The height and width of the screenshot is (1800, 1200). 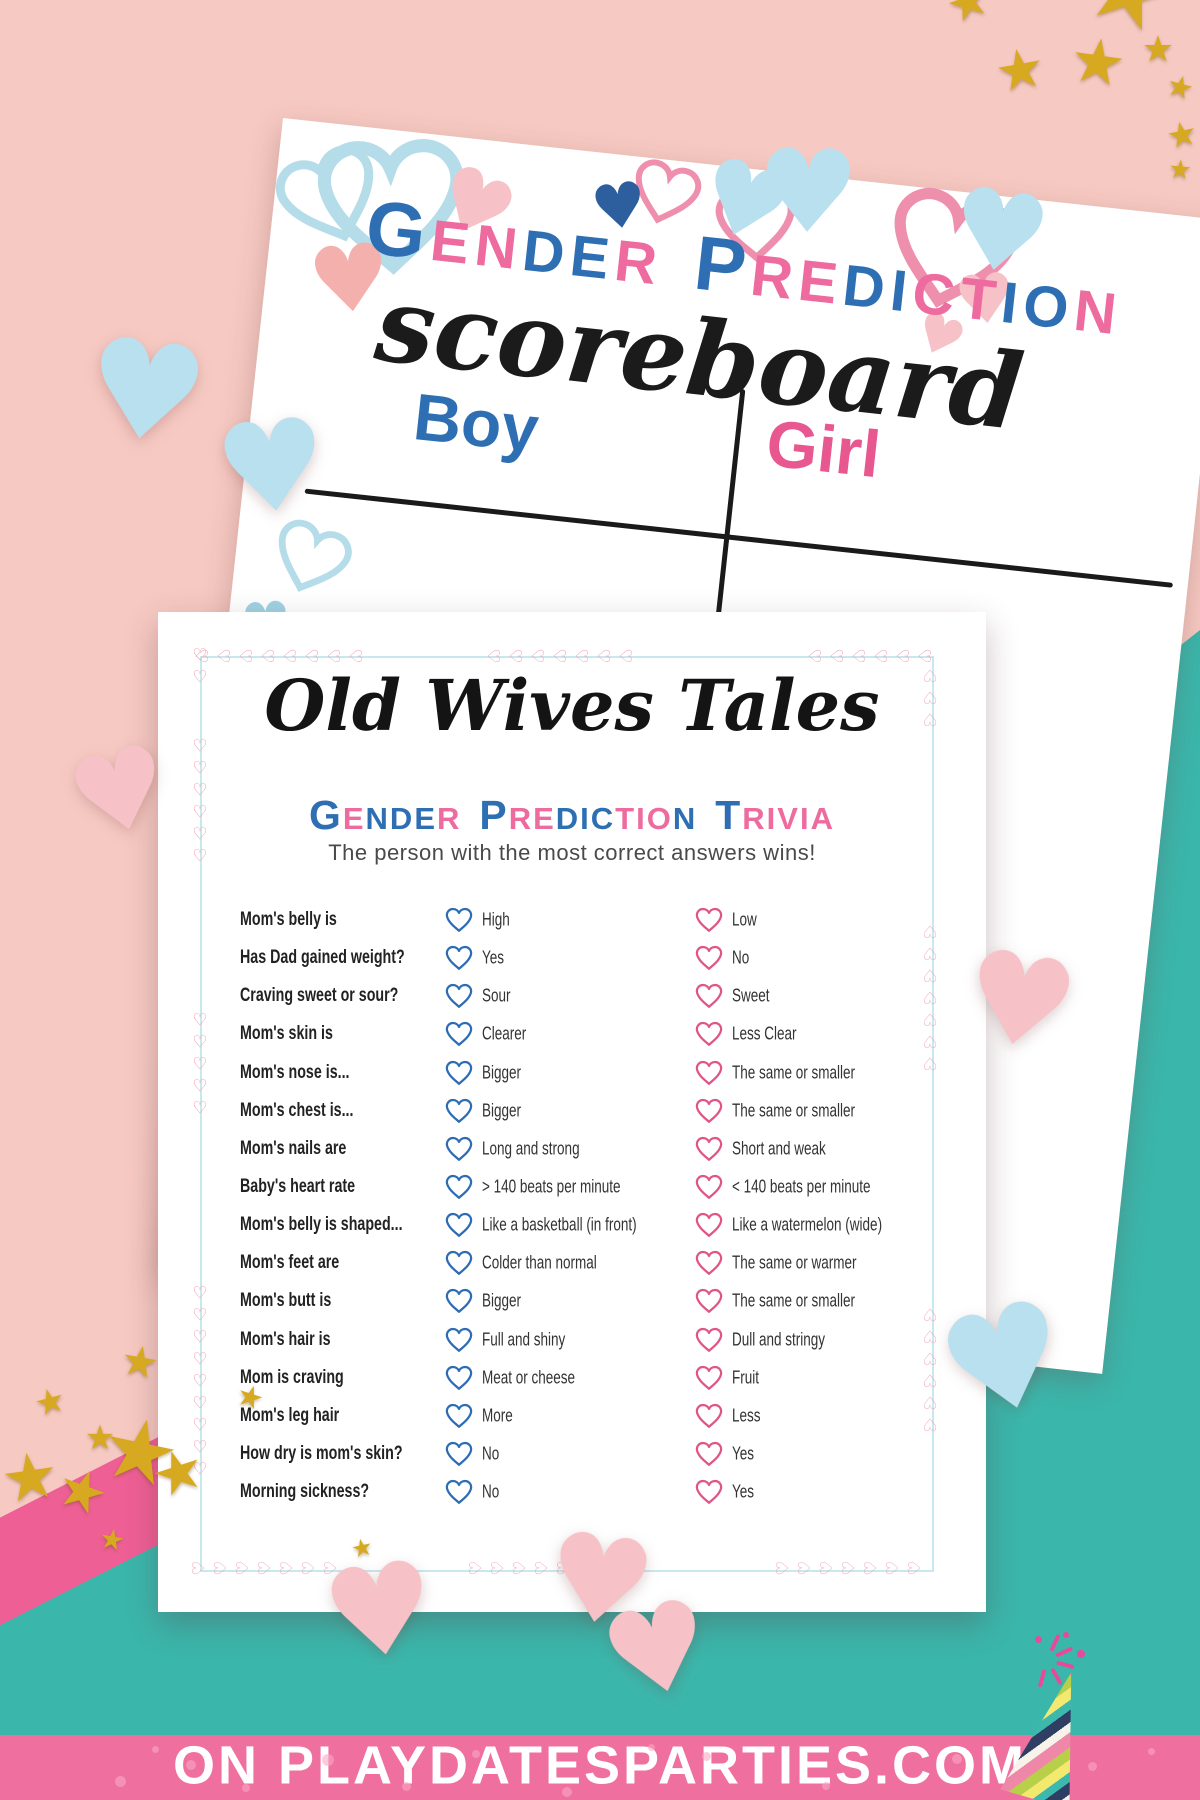 I want to click on trivia-row: Craving sweet or sour? Sour Sweet, so click(x=572, y=996).